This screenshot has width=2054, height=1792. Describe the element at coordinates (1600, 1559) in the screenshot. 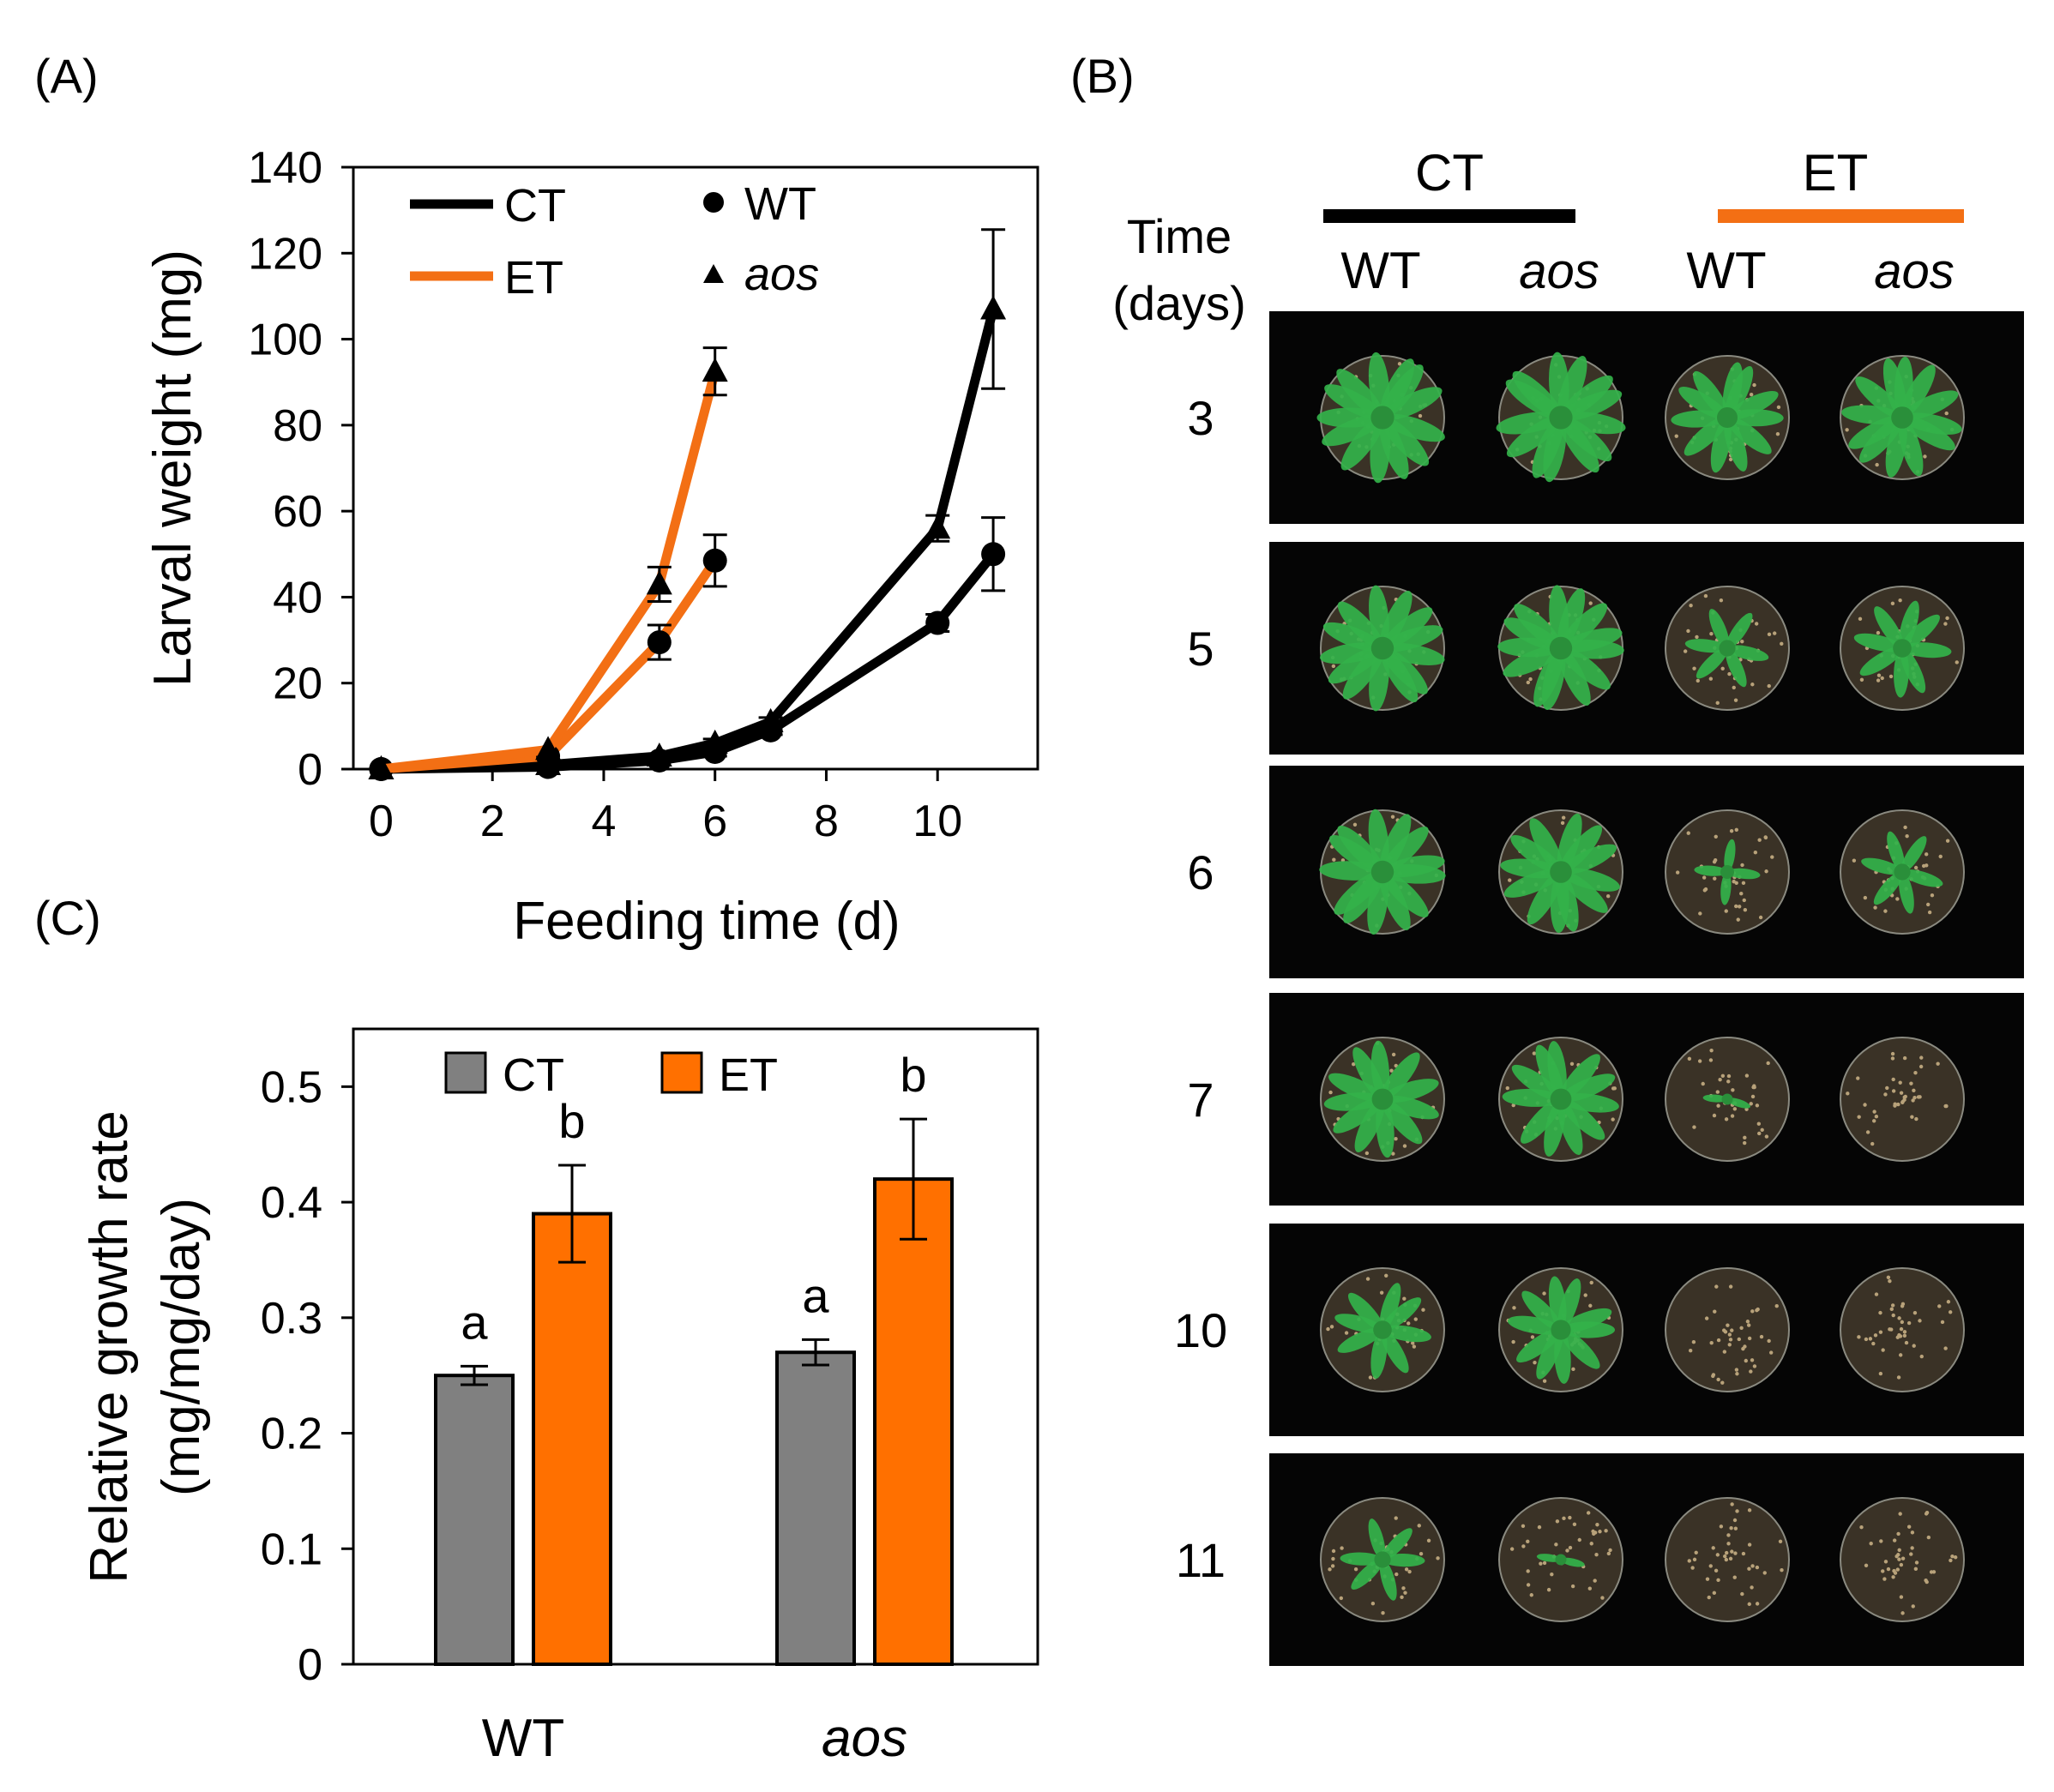

I see `photo-row-day-11: 11` at that location.